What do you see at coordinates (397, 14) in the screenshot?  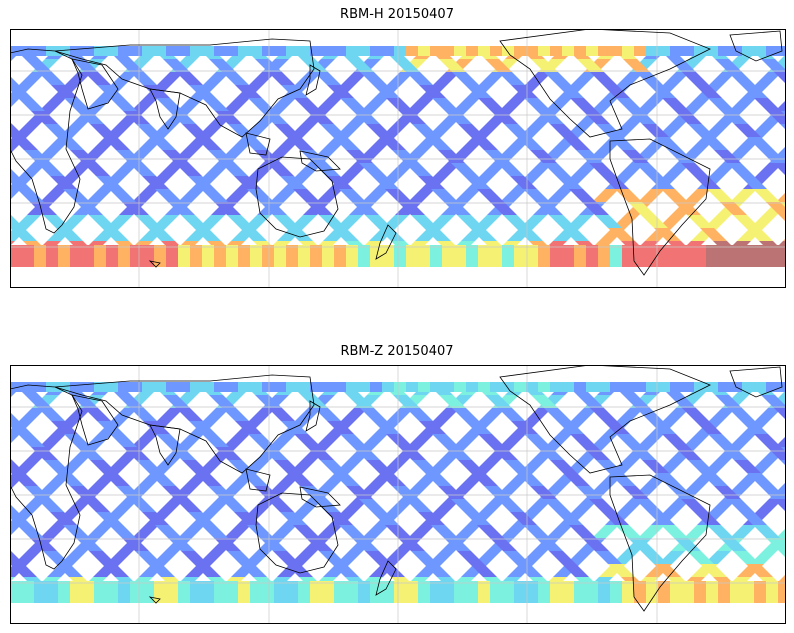 I see `panel-title-top: RBM-H 20150407` at bounding box center [397, 14].